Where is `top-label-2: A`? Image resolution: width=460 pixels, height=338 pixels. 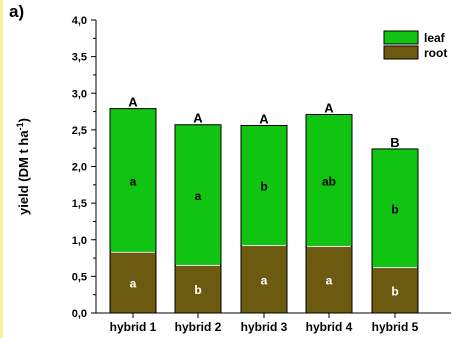 top-label-2: A is located at coordinates (198, 118).